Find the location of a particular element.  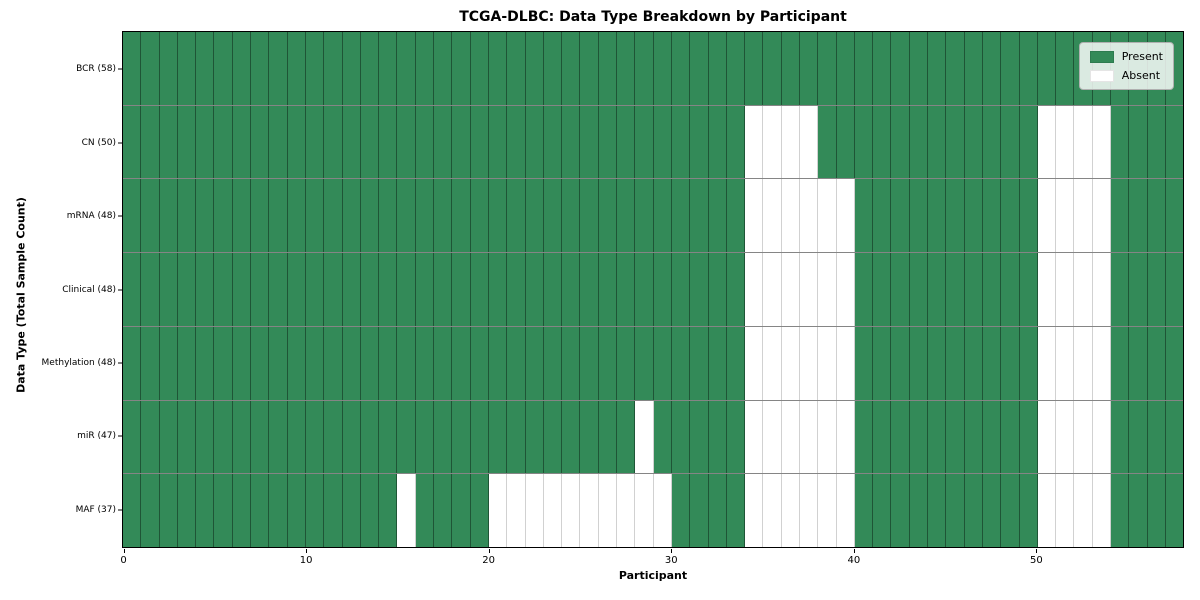

y-tick-label: miR (47) is located at coordinates (96, 436).